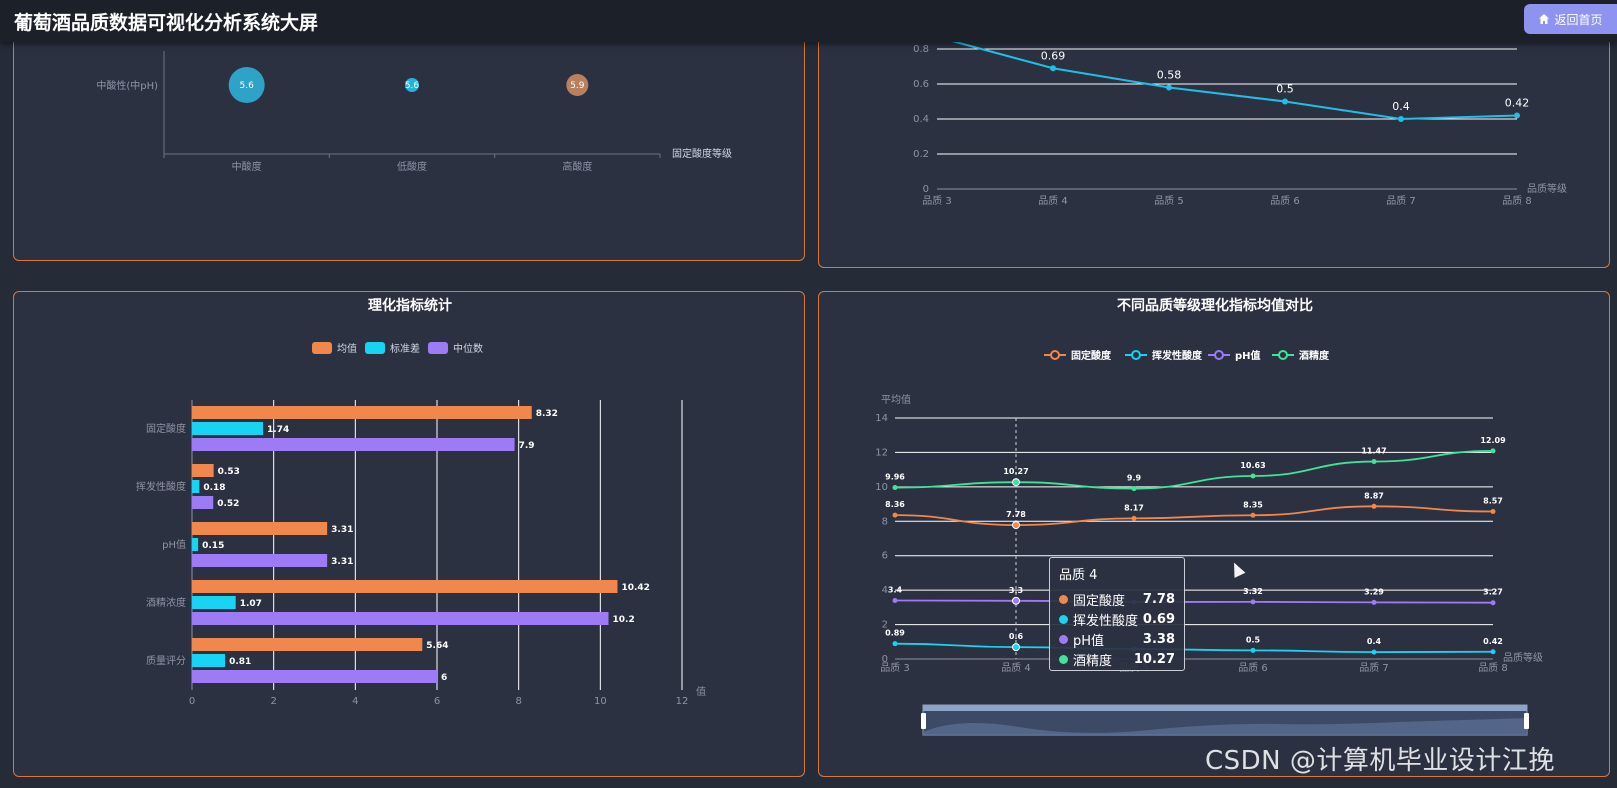 Image resolution: width=1617 pixels, height=788 pixels. What do you see at coordinates (1225, 726) in the screenshot?
I see `zoom-slider-preview` at bounding box center [1225, 726].